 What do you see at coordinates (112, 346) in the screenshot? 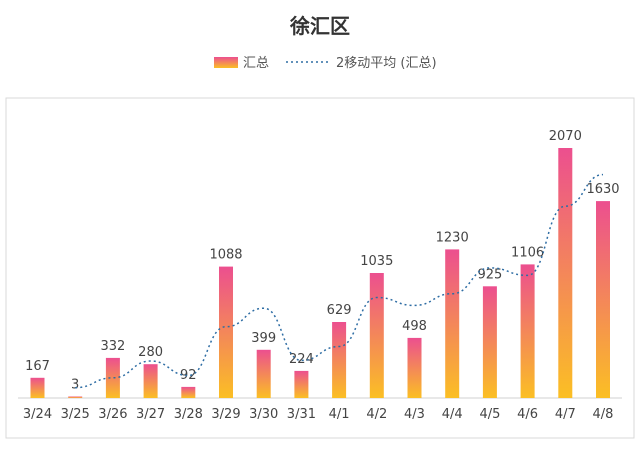
I see `bar-value-label: 332` at bounding box center [112, 346].